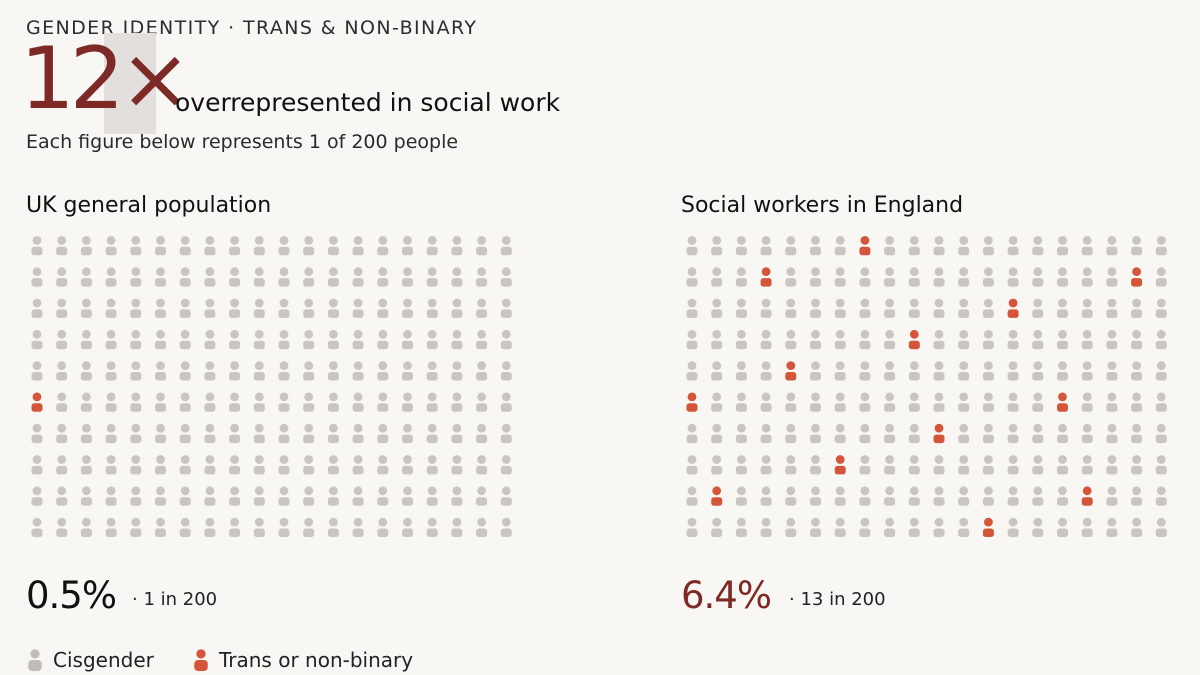 Image resolution: width=1200 pixels, height=675 pixels. What do you see at coordinates (368, 102) in the screenshot?
I see `headline-text: overrepresented in social work` at bounding box center [368, 102].